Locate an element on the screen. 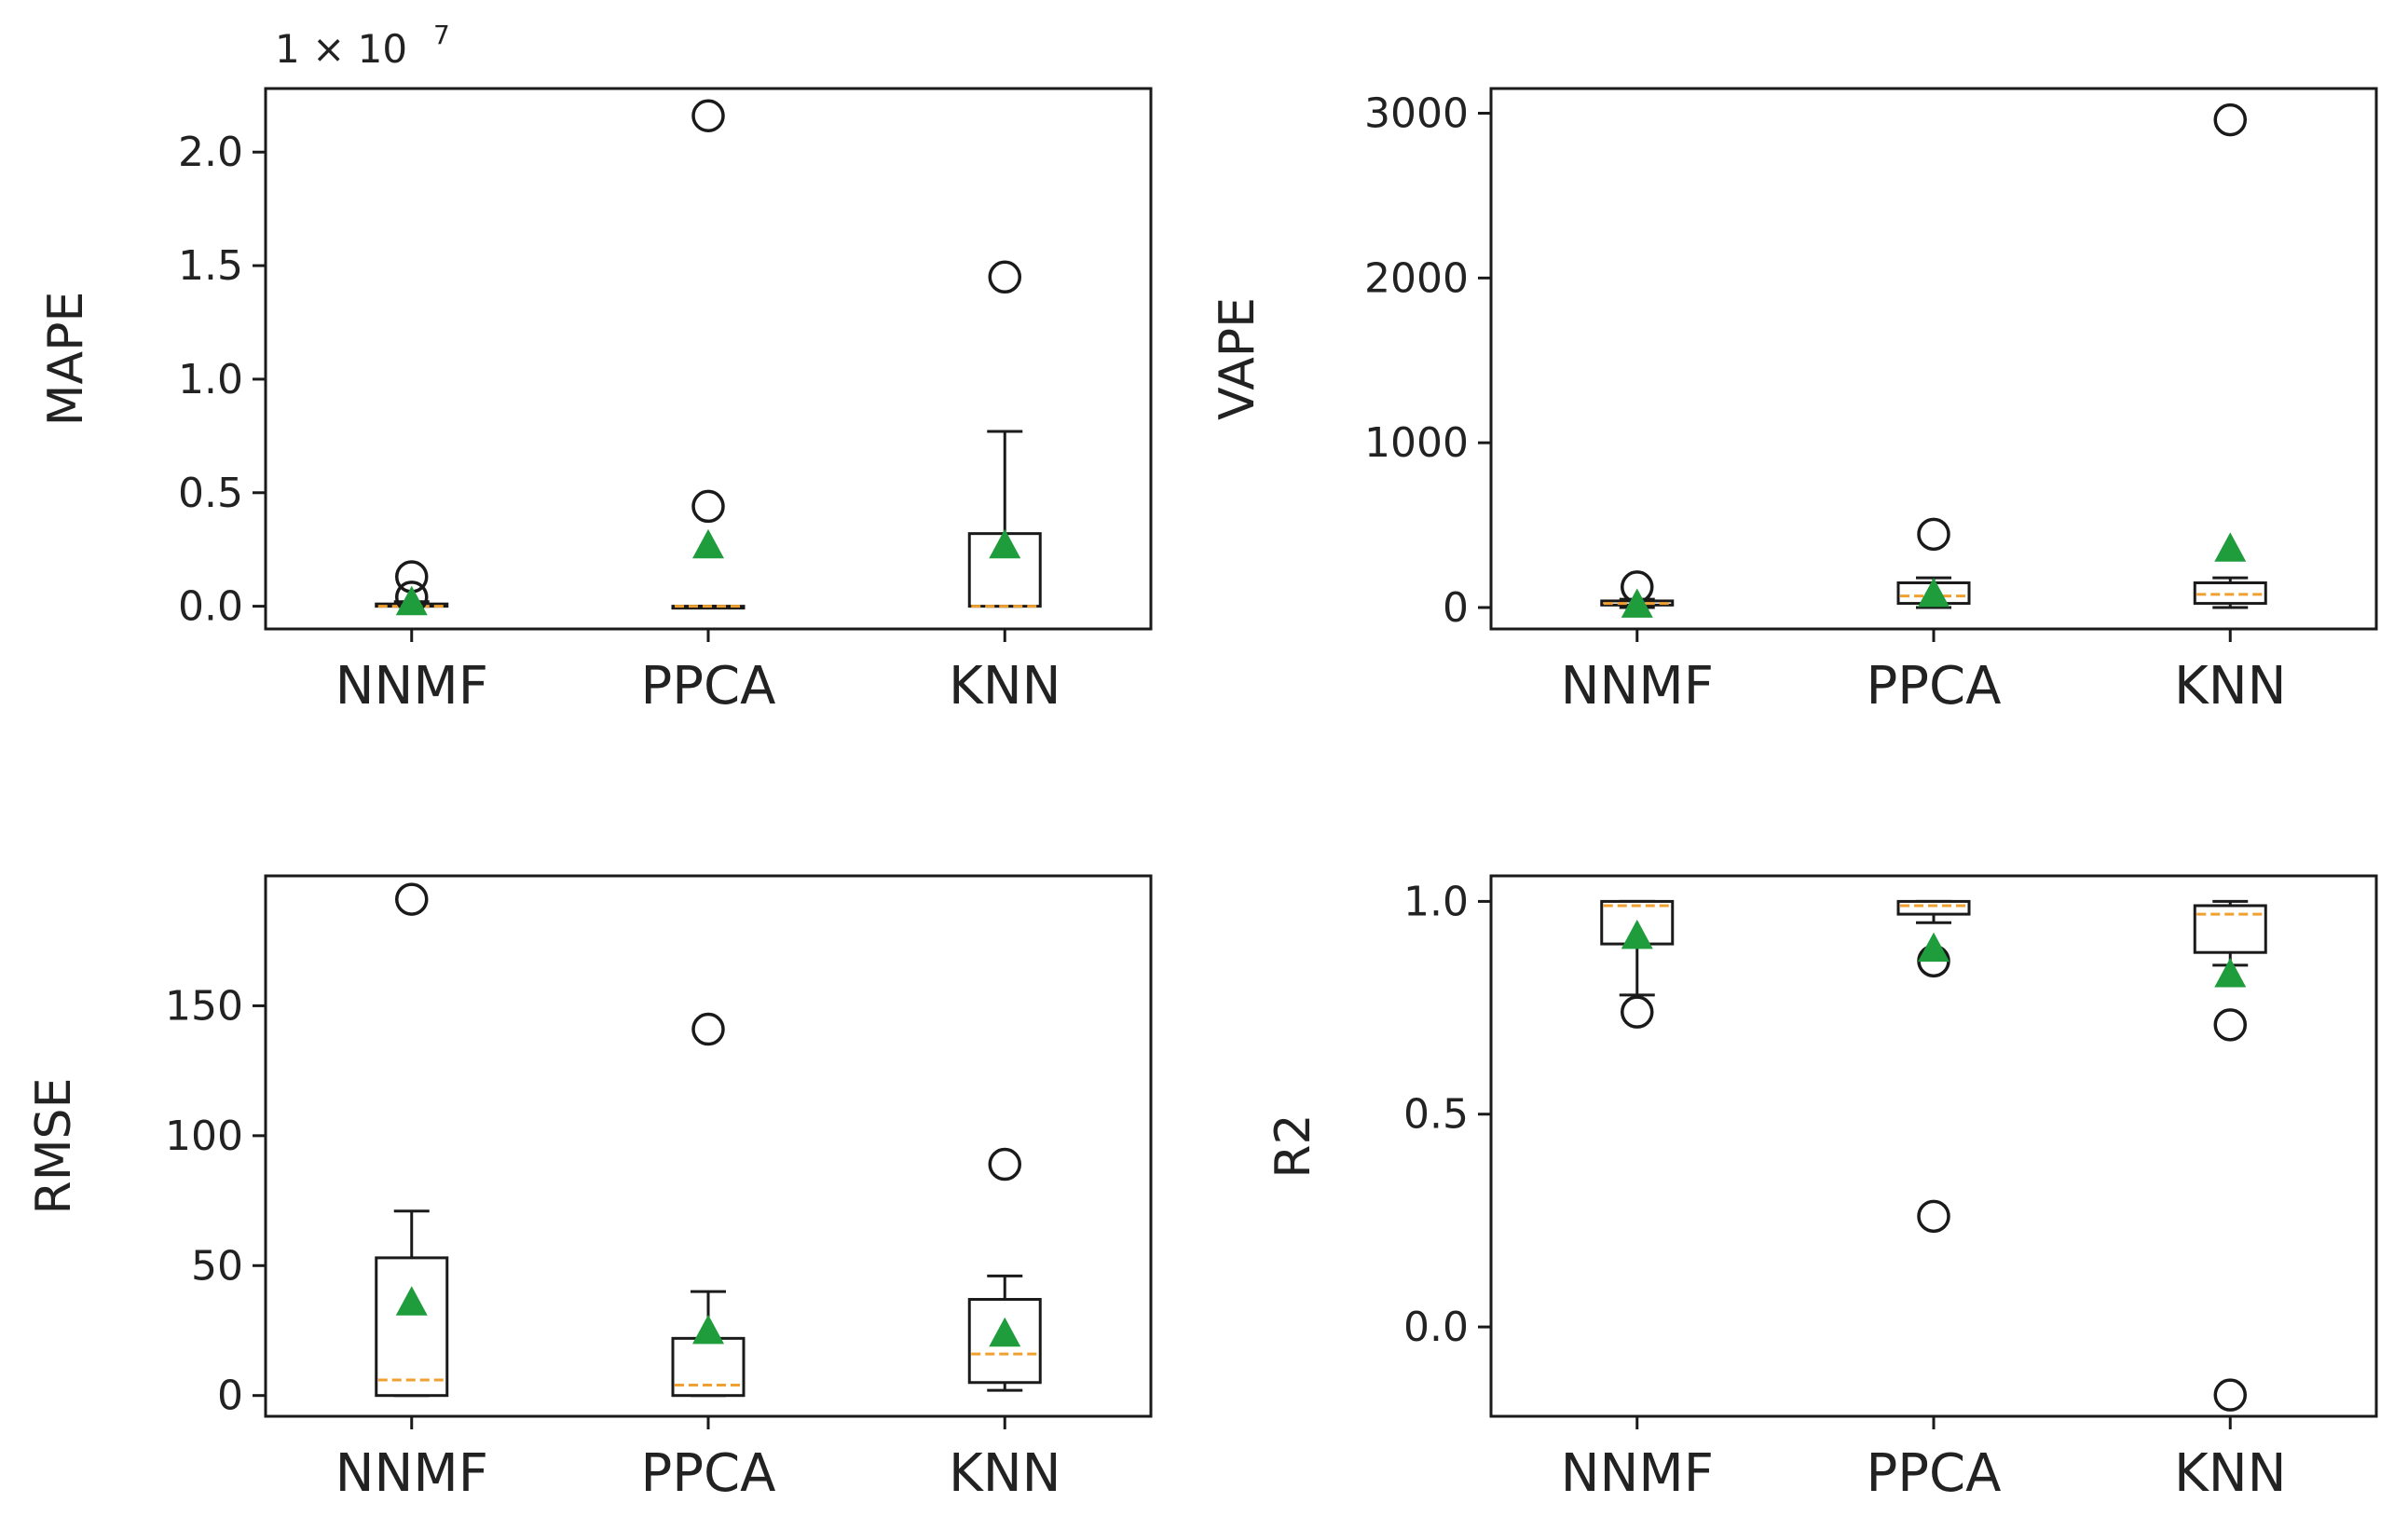 This screenshot has height=1516, width=2408. y-axis-label: MAPE is located at coordinates (66, 359).